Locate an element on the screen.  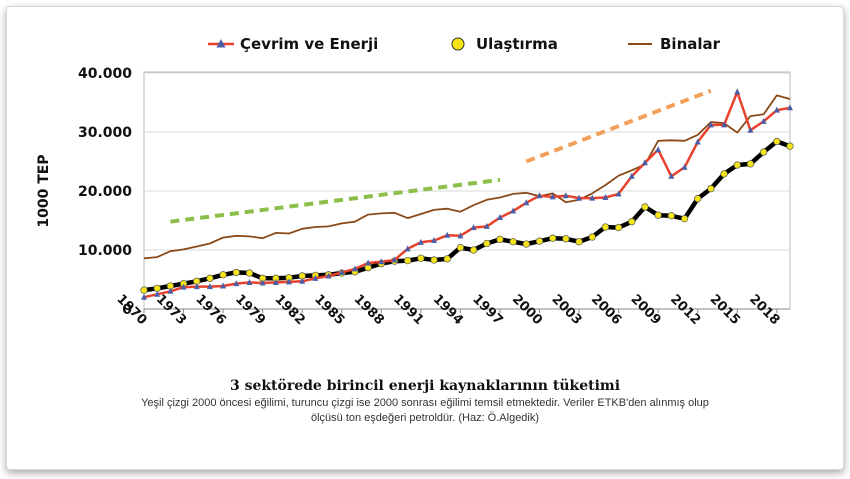
y-tick-label: 30.000 is located at coordinates (105, 133).